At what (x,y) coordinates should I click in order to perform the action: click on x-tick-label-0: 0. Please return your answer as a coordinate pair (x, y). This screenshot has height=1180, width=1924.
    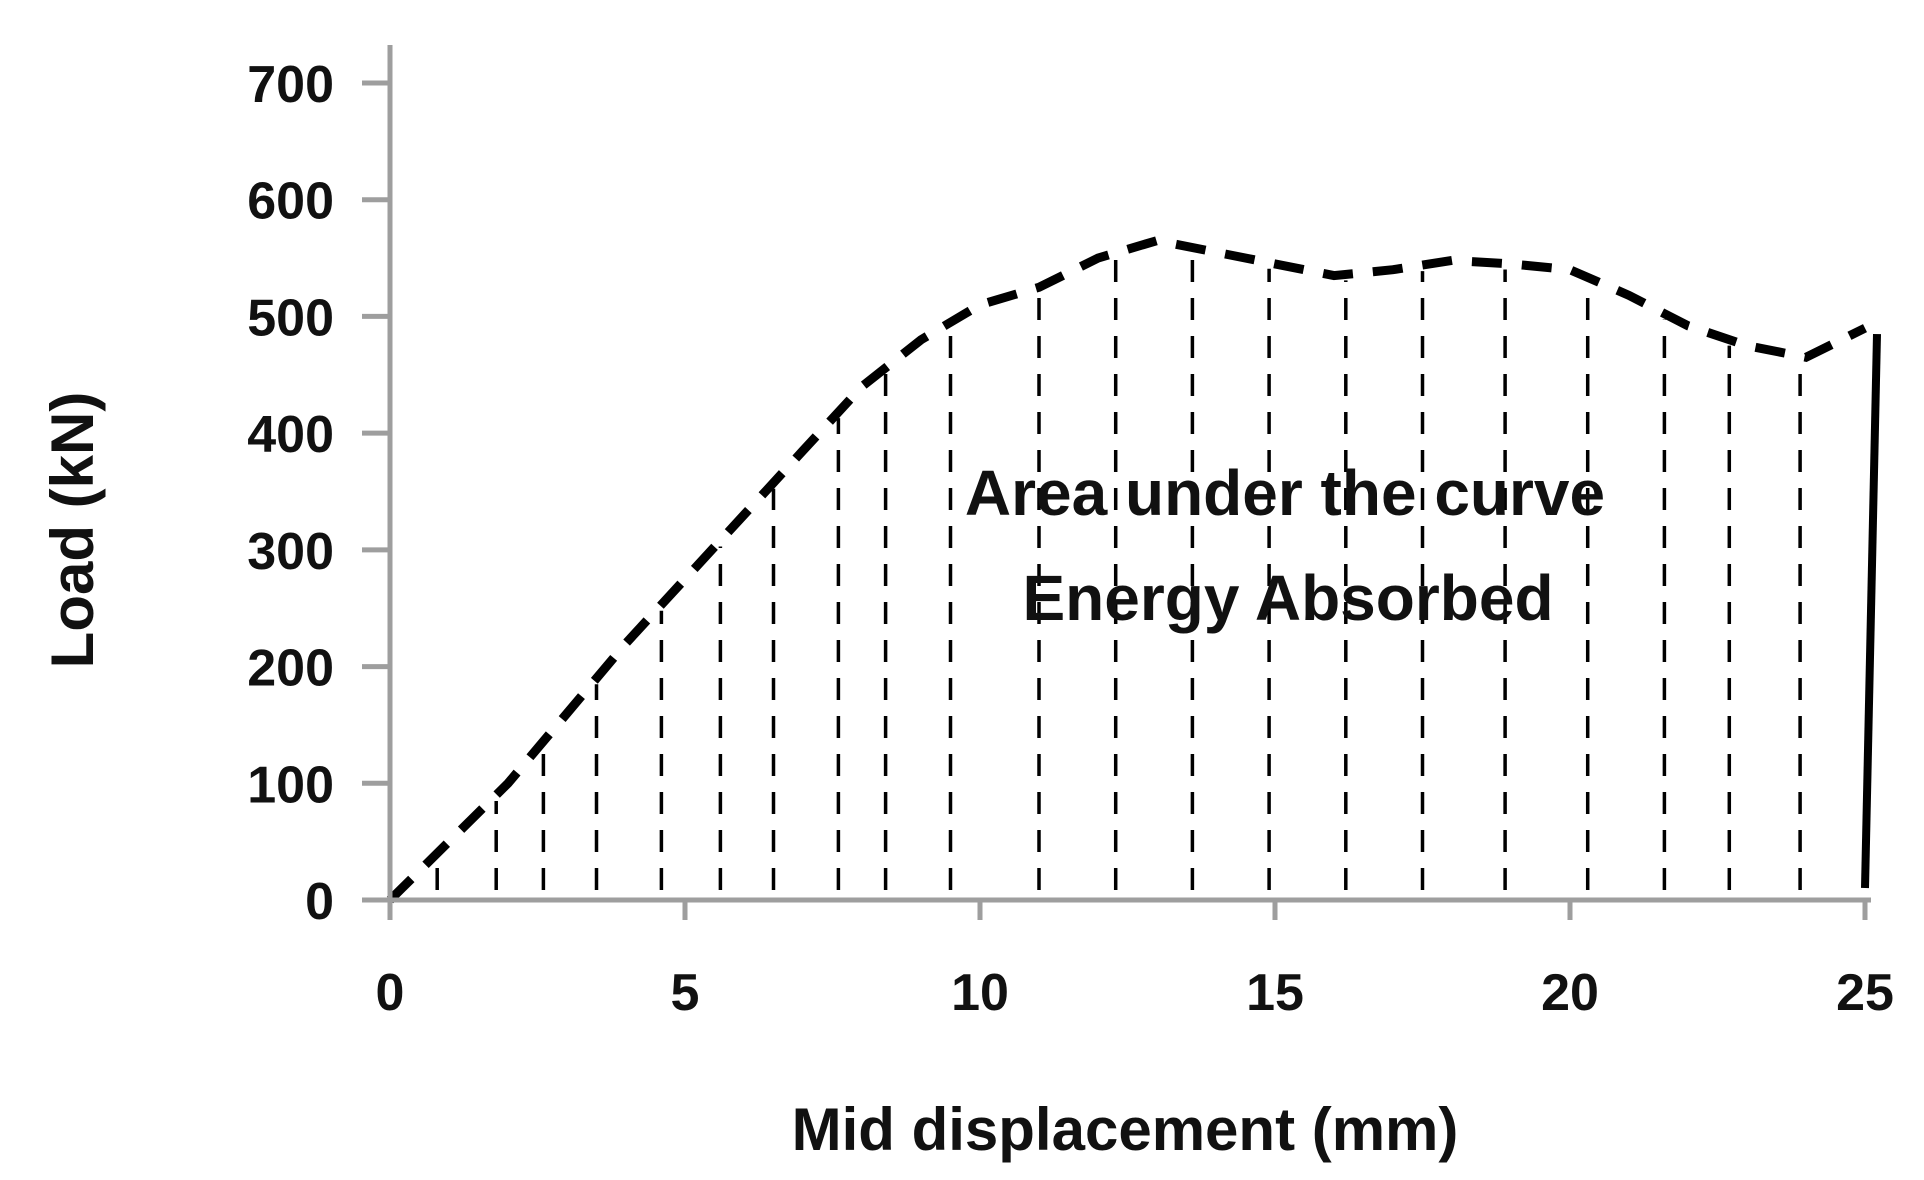
    Looking at the image, I should click on (390, 993).